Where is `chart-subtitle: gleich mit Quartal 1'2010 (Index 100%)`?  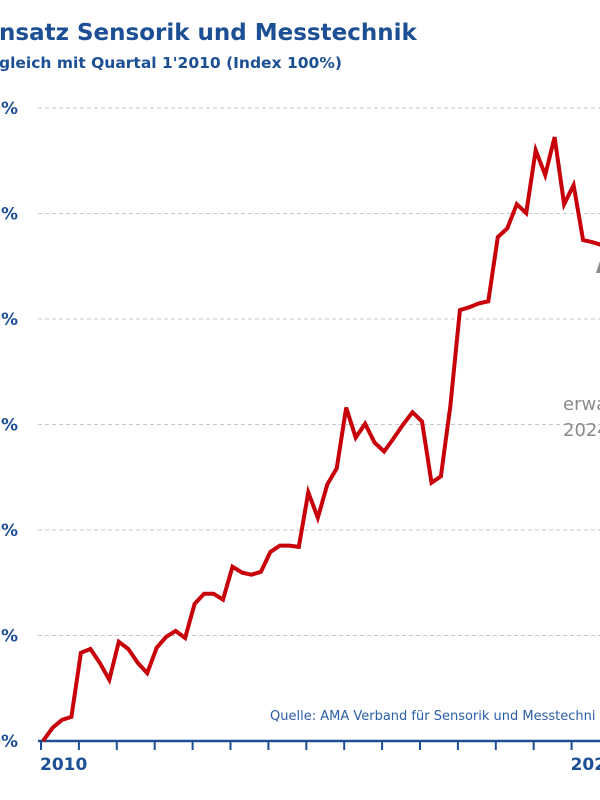
chart-subtitle: gleich mit Quartal 1'2010 (Index 100%) is located at coordinates (171, 63).